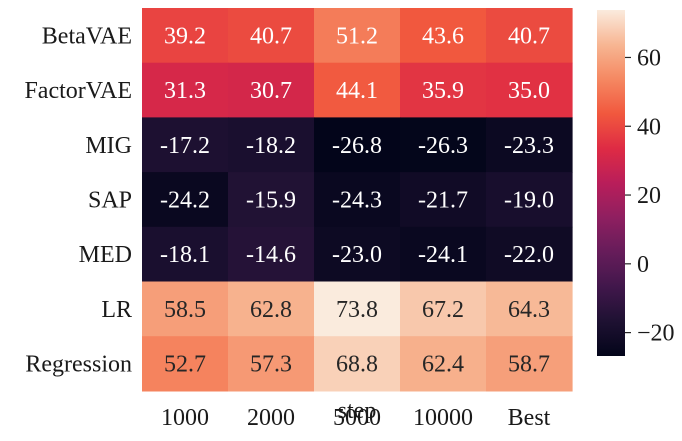 Image resolution: width=682 pixels, height=441 pixels. What do you see at coordinates (656, 334) in the screenshot?
I see `colorbar-tick-label: −20` at bounding box center [656, 334].